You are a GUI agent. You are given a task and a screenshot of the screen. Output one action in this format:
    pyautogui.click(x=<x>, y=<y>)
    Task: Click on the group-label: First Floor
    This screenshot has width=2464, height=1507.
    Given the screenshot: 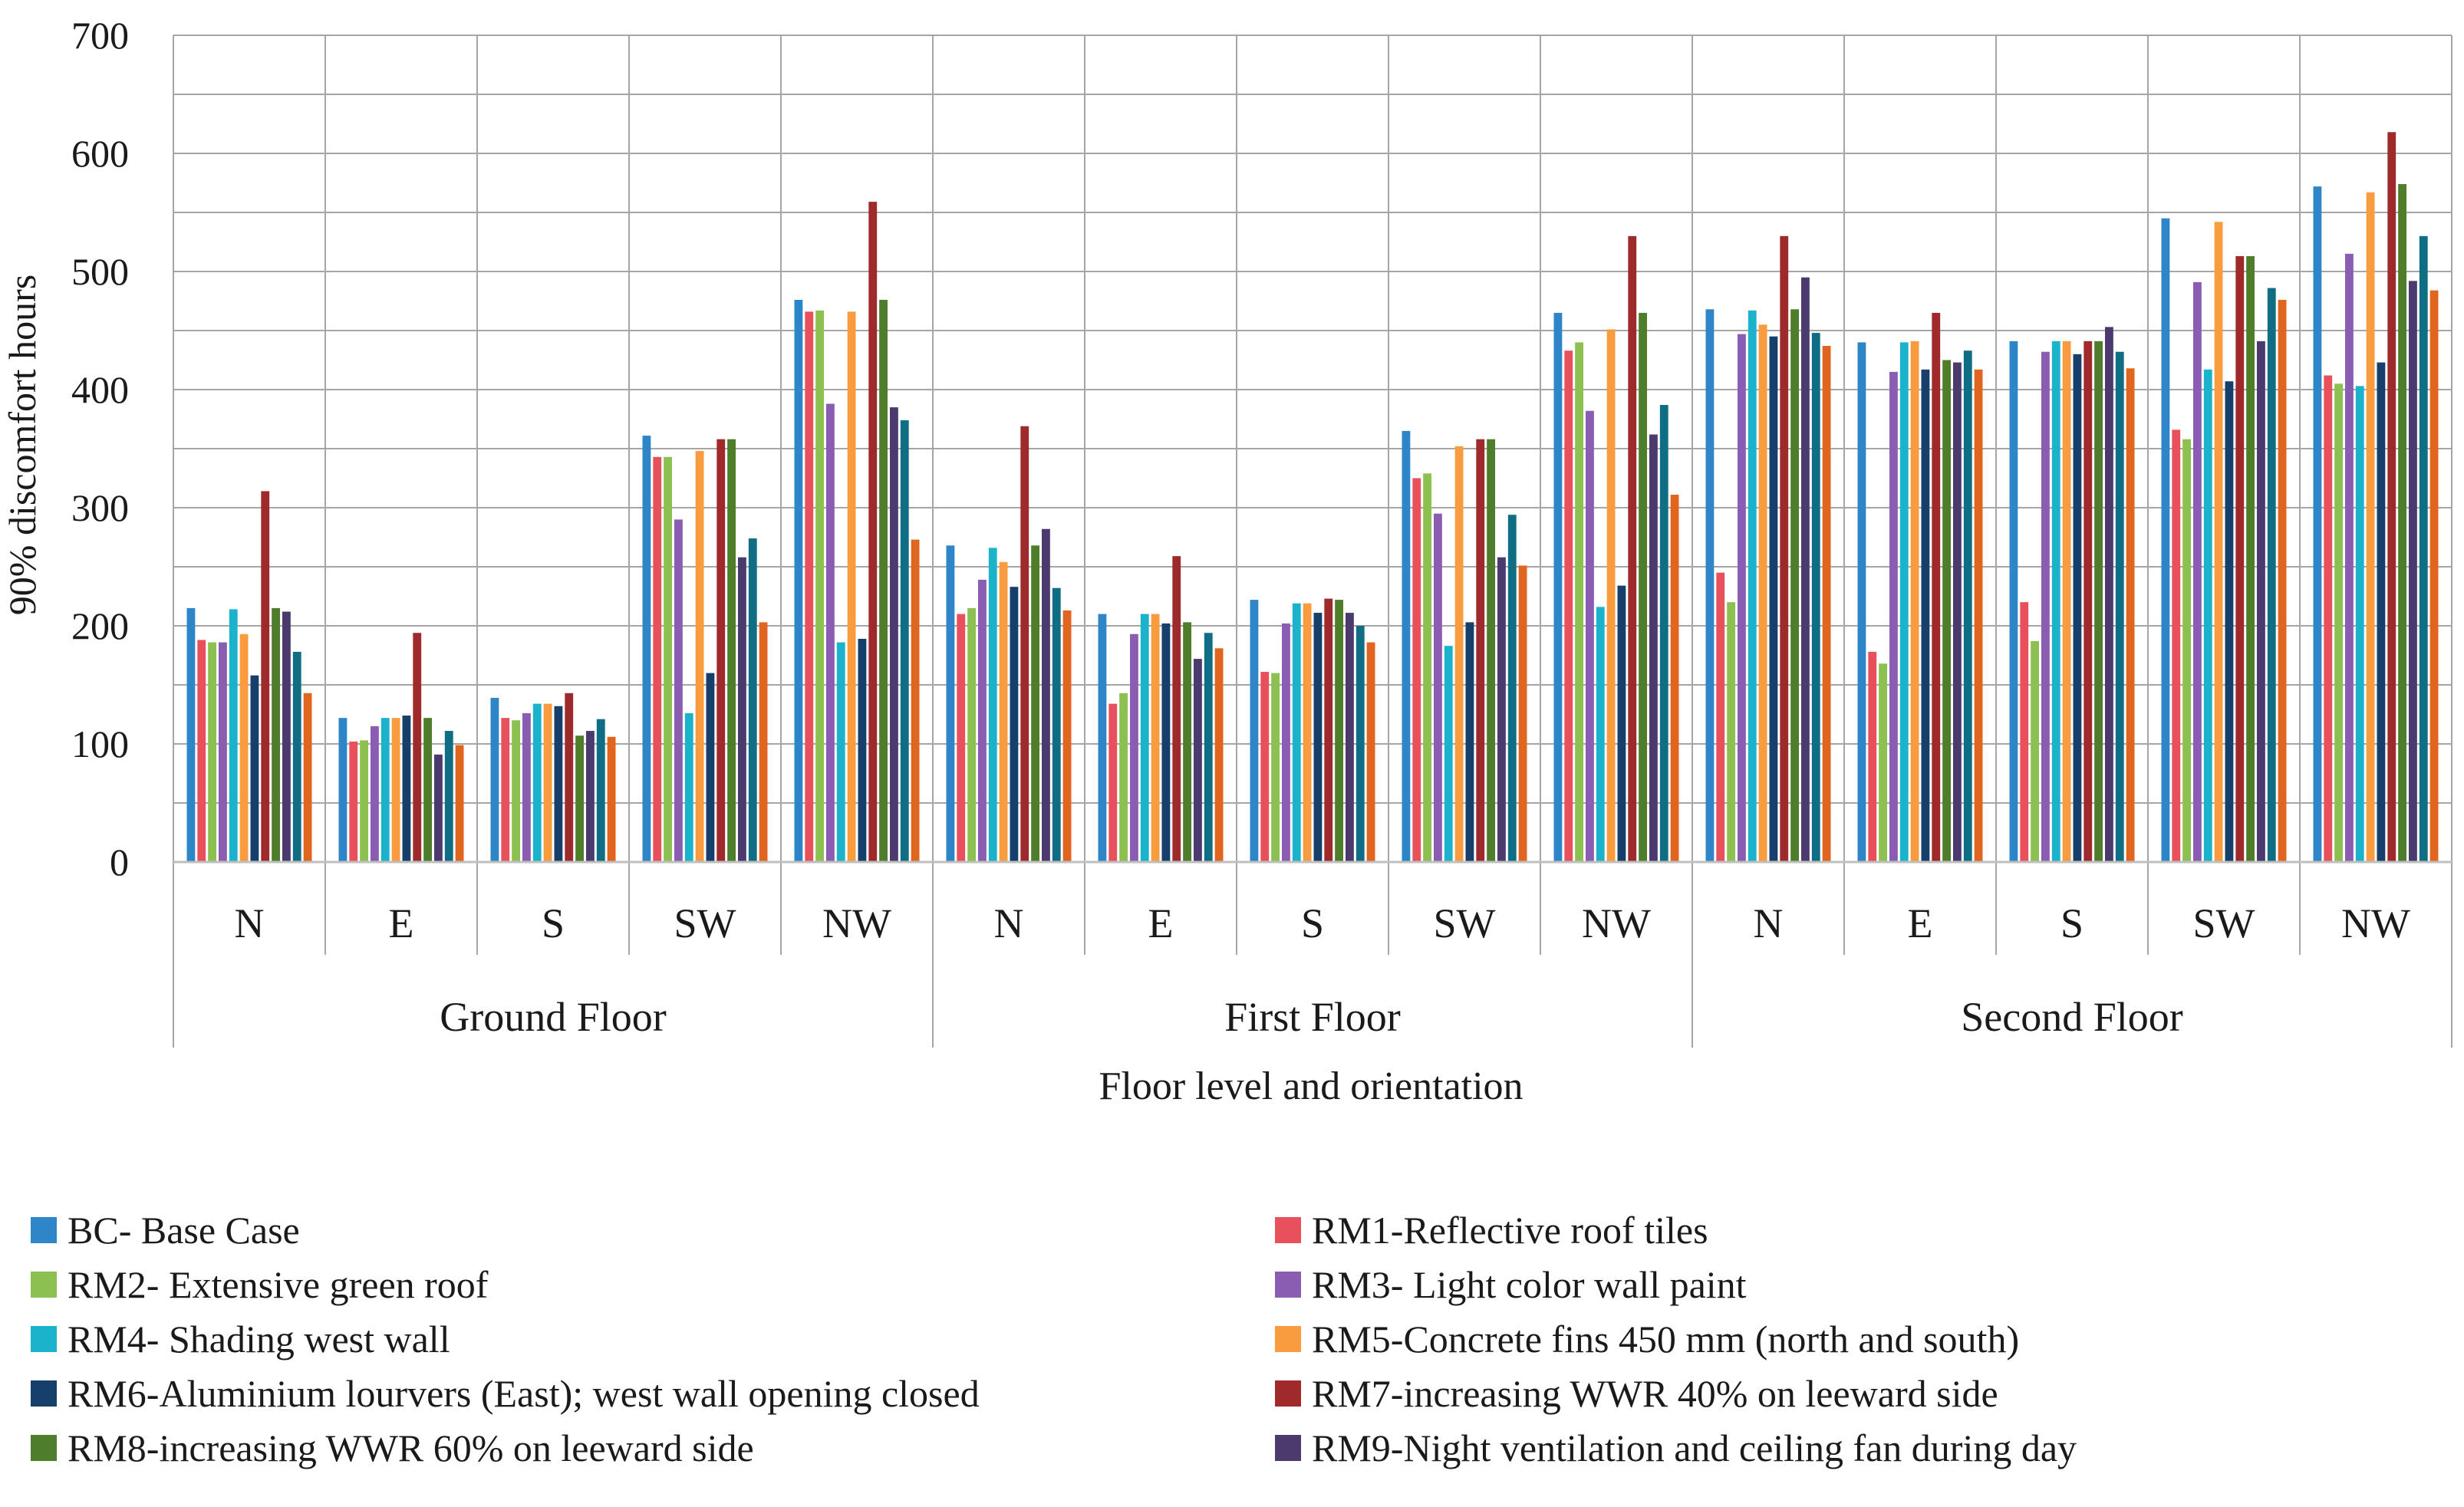 What is the action you would take?
    pyautogui.click(x=1312, y=1017)
    